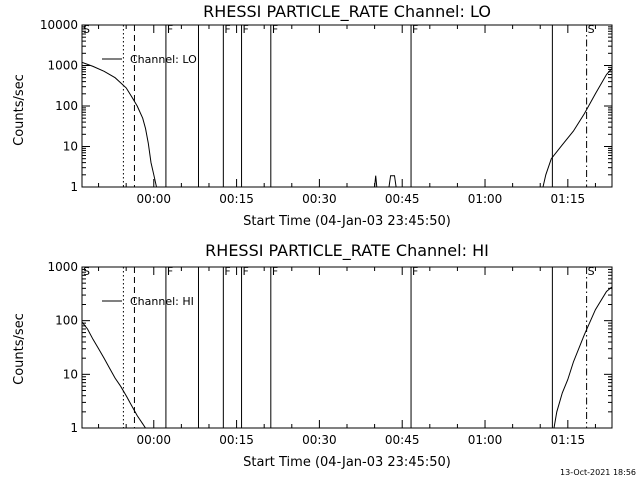 The height and width of the screenshot is (480, 640). Describe the element at coordinates (163, 59) in the screenshot. I see `legend-label: Channel: LO` at that location.